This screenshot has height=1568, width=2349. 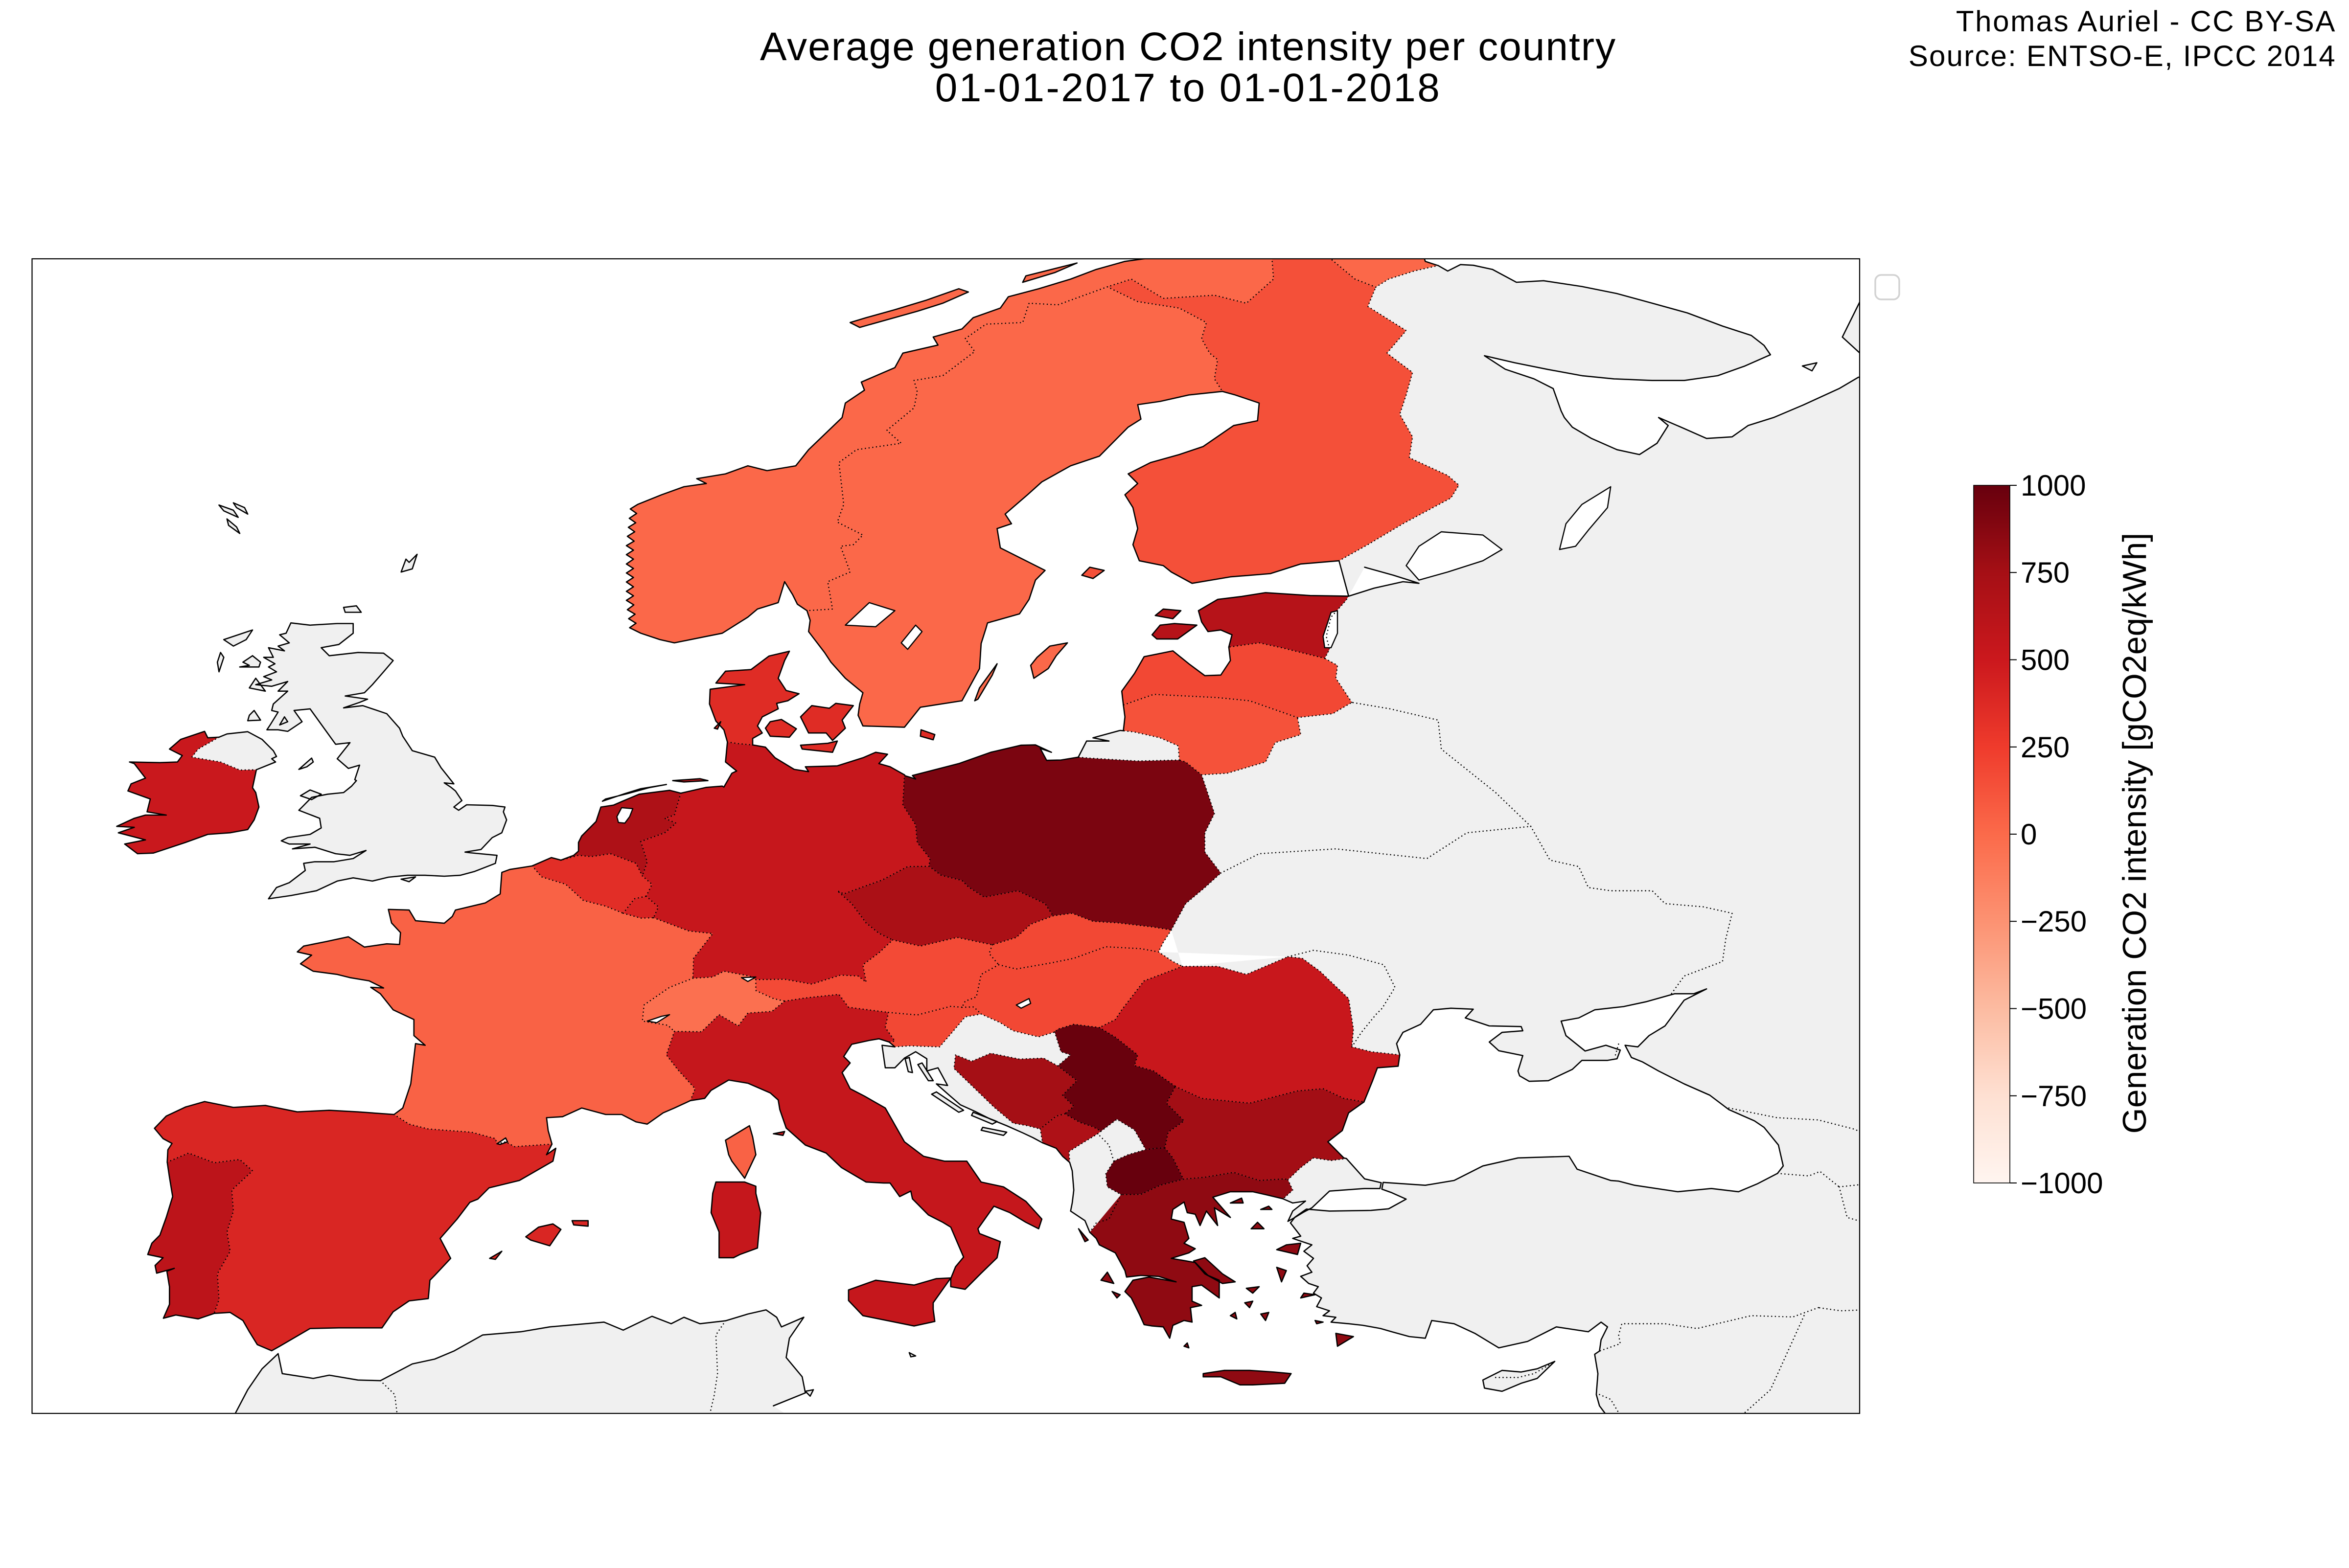 I want to click on svg-text: Source: ENTSO-E, IPCC 2014, so click(x=2122, y=56).